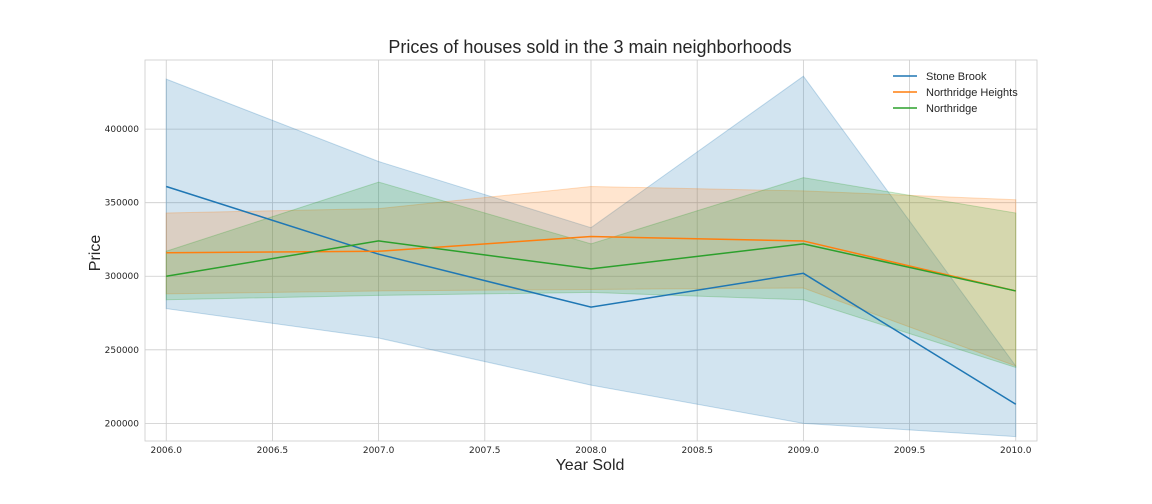  What do you see at coordinates (956, 77) in the screenshot?
I see `stone-brook-legend-label: Stone Brook` at bounding box center [956, 77].